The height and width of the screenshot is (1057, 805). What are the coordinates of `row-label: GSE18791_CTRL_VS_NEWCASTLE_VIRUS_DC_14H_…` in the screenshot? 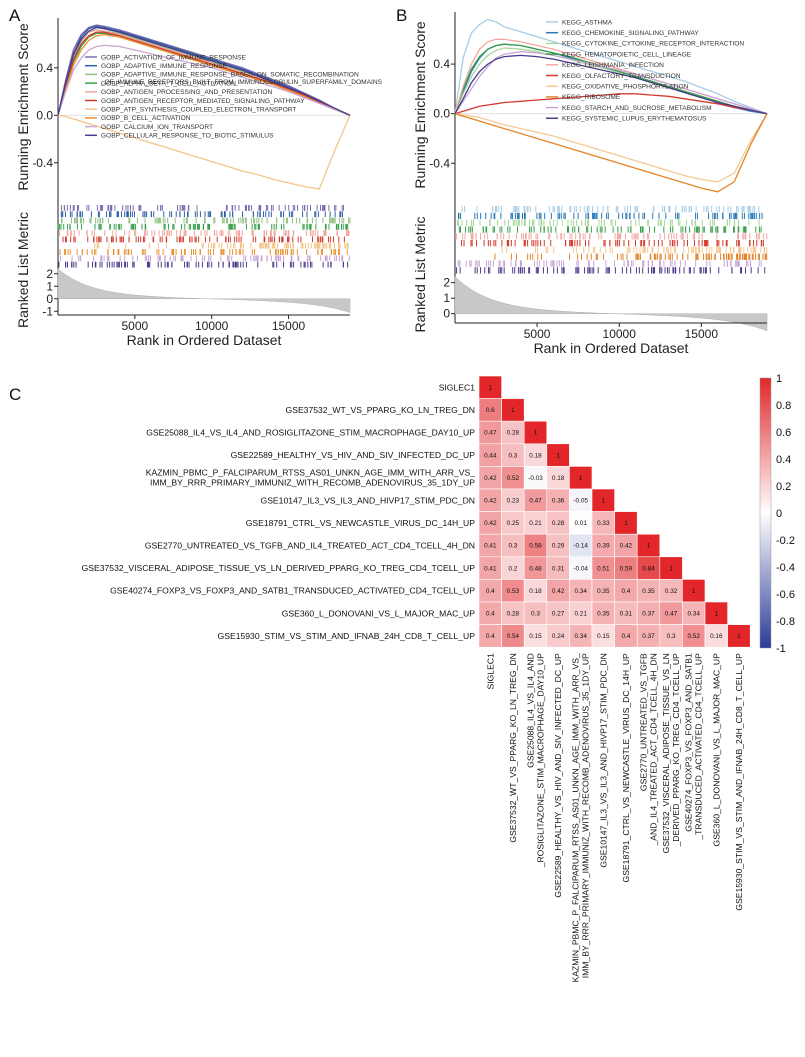 It's located at (361, 523).